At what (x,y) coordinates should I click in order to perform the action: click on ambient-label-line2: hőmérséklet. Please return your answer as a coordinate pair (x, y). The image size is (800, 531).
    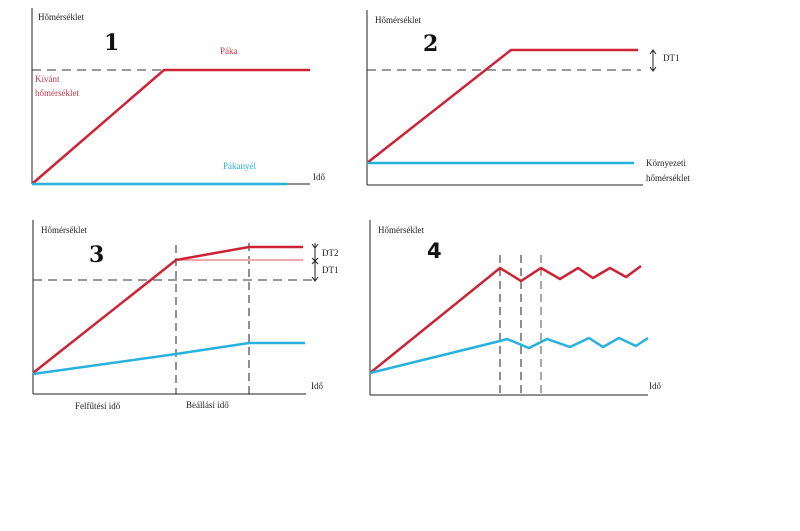
    Looking at the image, I should click on (668, 178).